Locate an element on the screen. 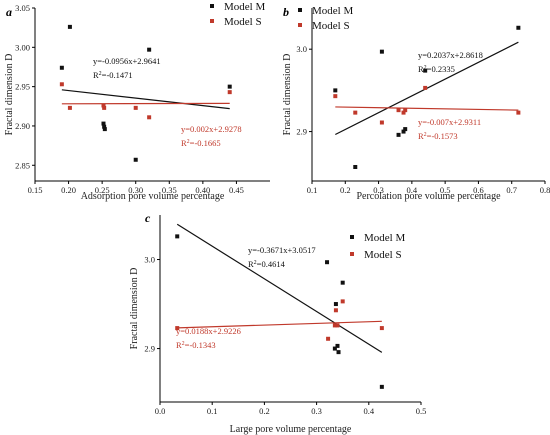 This screenshot has width=550, height=435. x-tick-label: 0.0 is located at coordinates (160, 411).